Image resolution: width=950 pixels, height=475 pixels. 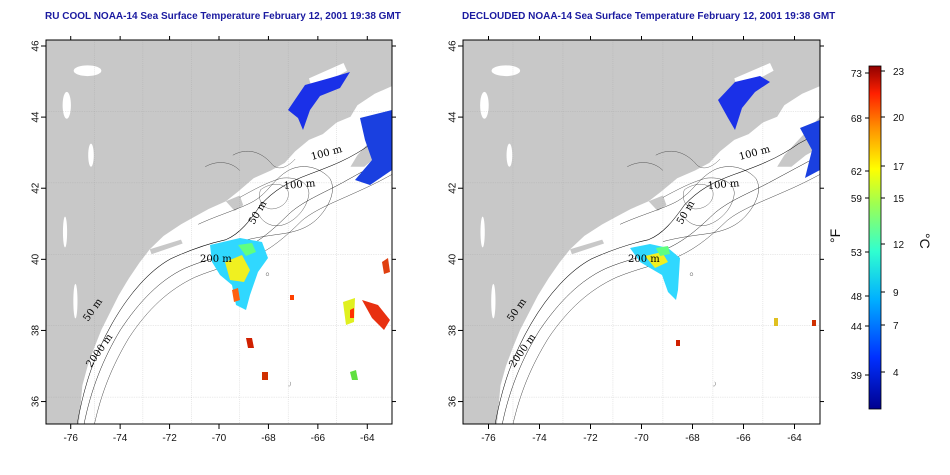 What do you see at coordinates (899, 245) in the screenshot?
I see `celsius-tick-label: 12` at bounding box center [899, 245].